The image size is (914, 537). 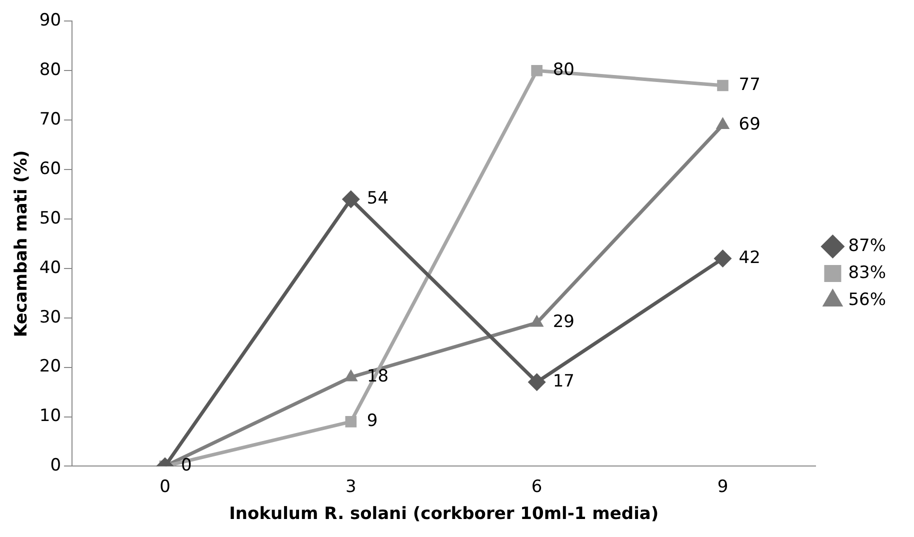 What do you see at coordinates (722, 486) in the screenshot?
I see `x-tick-label: 9` at bounding box center [722, 486].